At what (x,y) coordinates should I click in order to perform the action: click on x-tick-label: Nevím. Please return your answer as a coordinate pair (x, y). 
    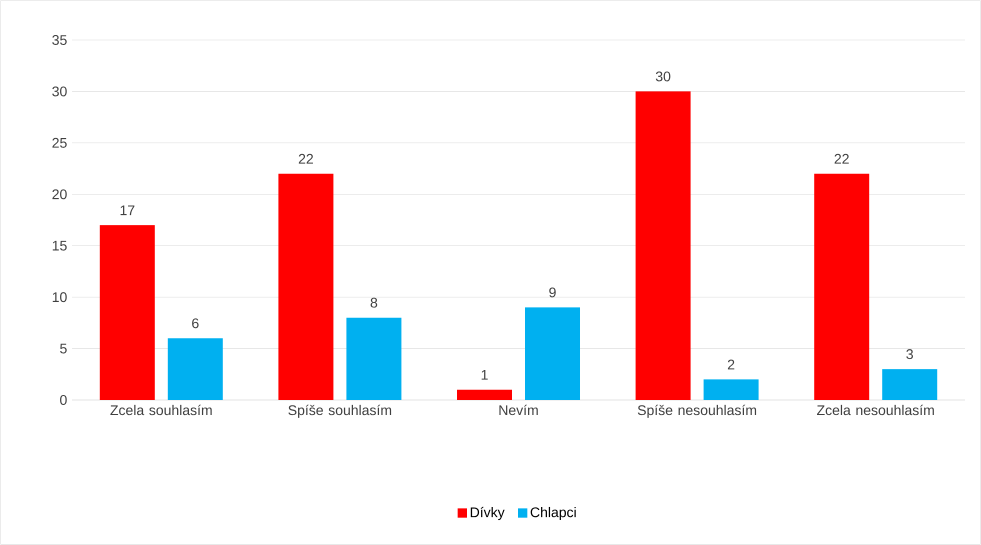
    Looking at the image, I should click on (518, 410).